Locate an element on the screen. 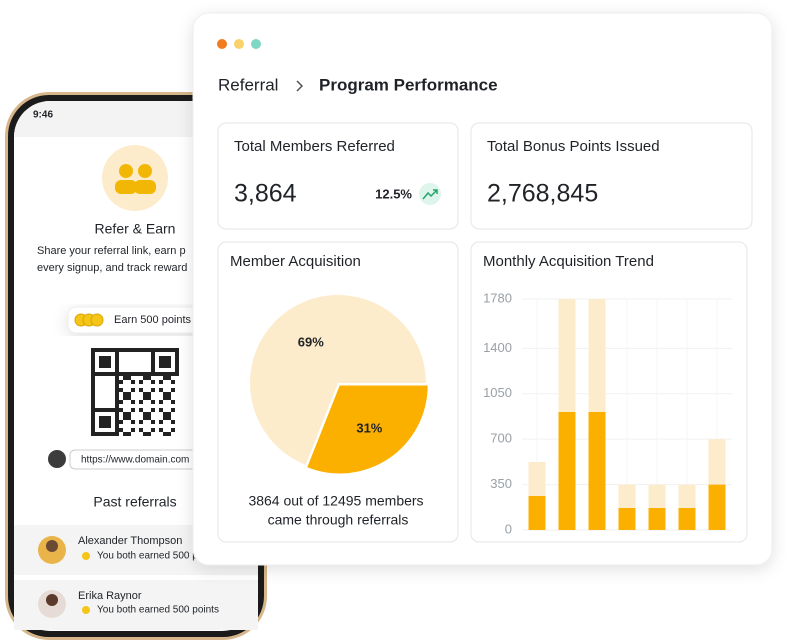 Image resolution: width=787 pixels, height=641 pixels. y-tick-label: 1780 is located at coordinates (497, 297).